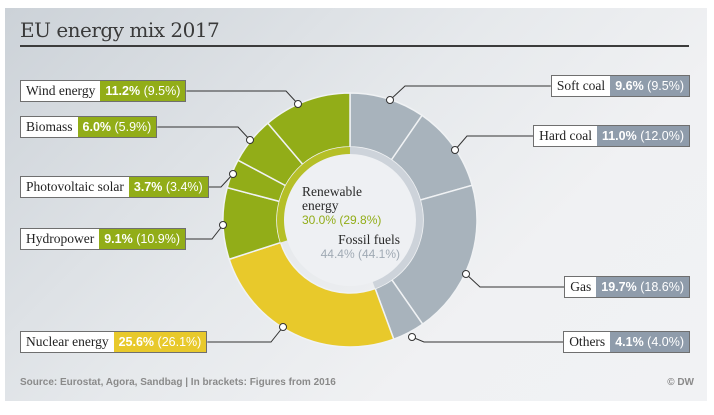 This screenshot has height=415, width=714. I want to click on value-2017: 9.6%, so click(629, 86).